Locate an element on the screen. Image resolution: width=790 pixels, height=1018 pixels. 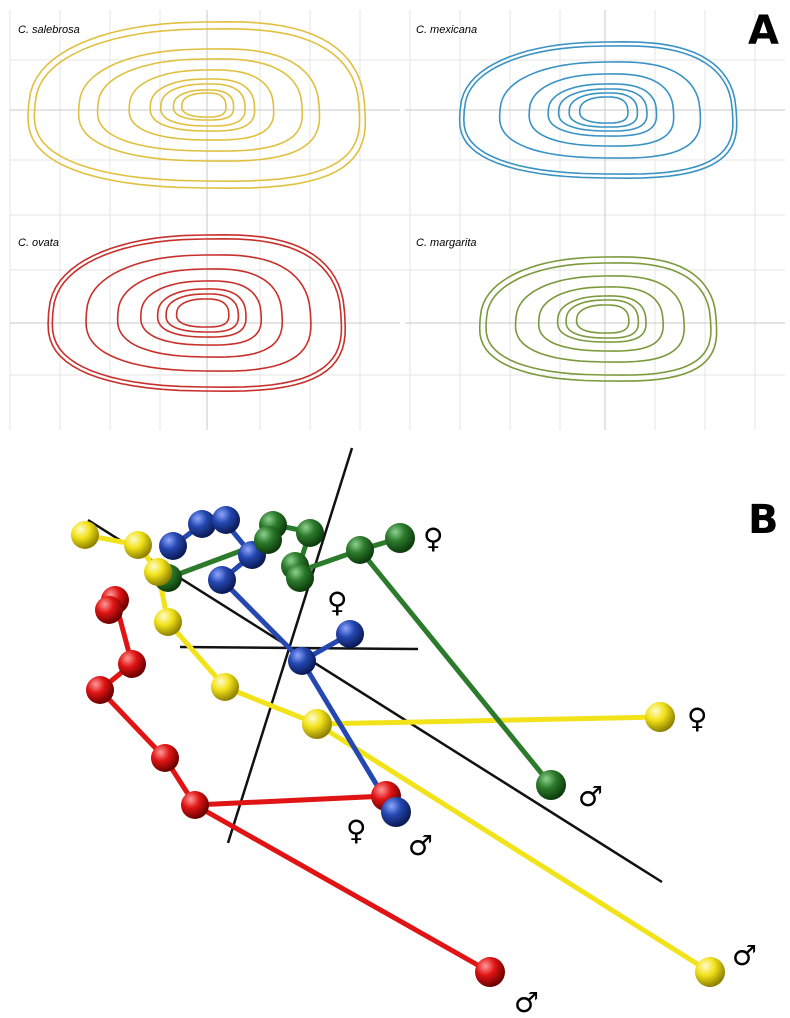
contour-set-margarita is located at coordinates (598, 319).